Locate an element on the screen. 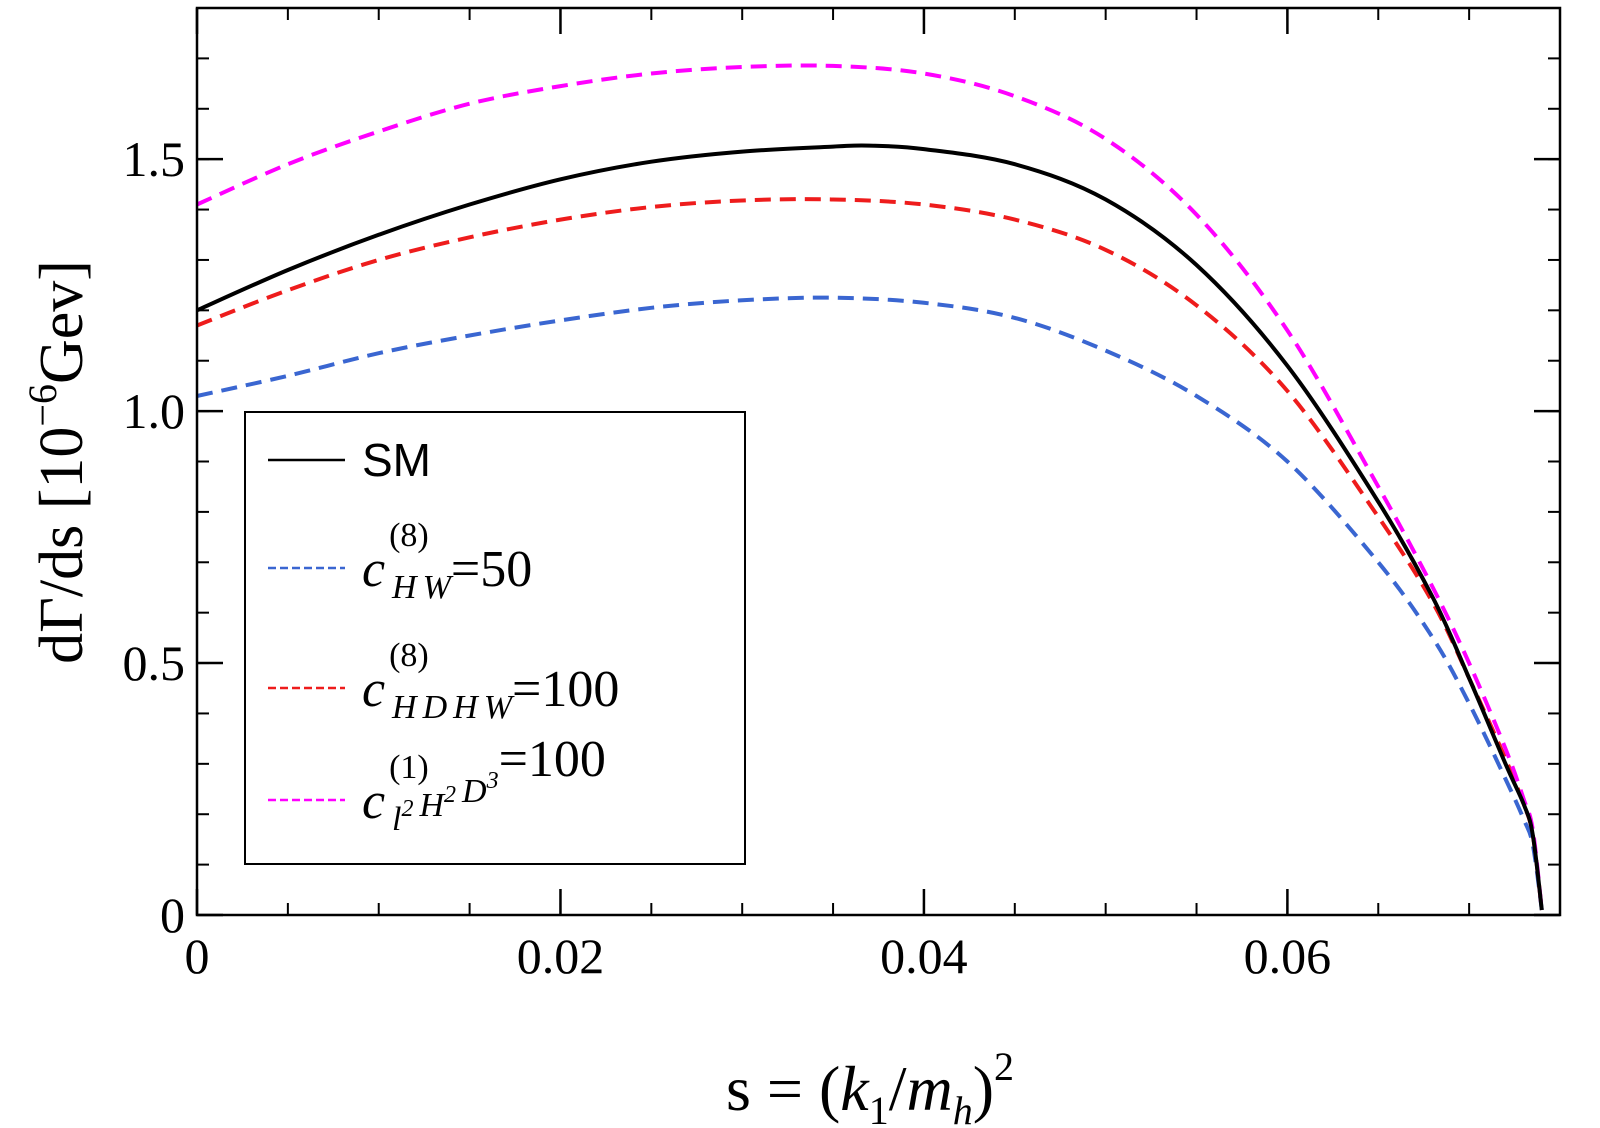 This screenshot has height=1128, width=1600. x-title-m: m is located at coordinates (929, 1088).